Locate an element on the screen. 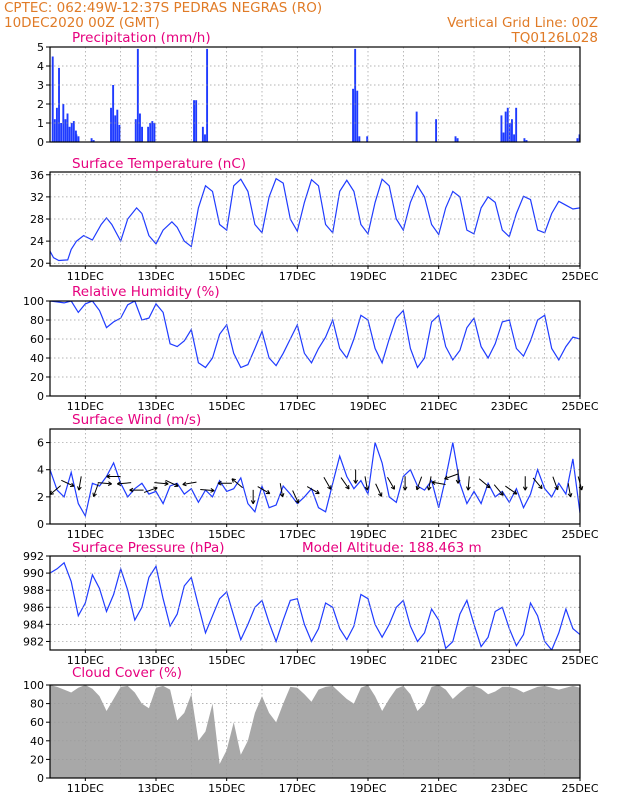 The image size is (618, 800). cloud-grid: 0 20 40 60 80 100 is located at coordinates (301, 732).